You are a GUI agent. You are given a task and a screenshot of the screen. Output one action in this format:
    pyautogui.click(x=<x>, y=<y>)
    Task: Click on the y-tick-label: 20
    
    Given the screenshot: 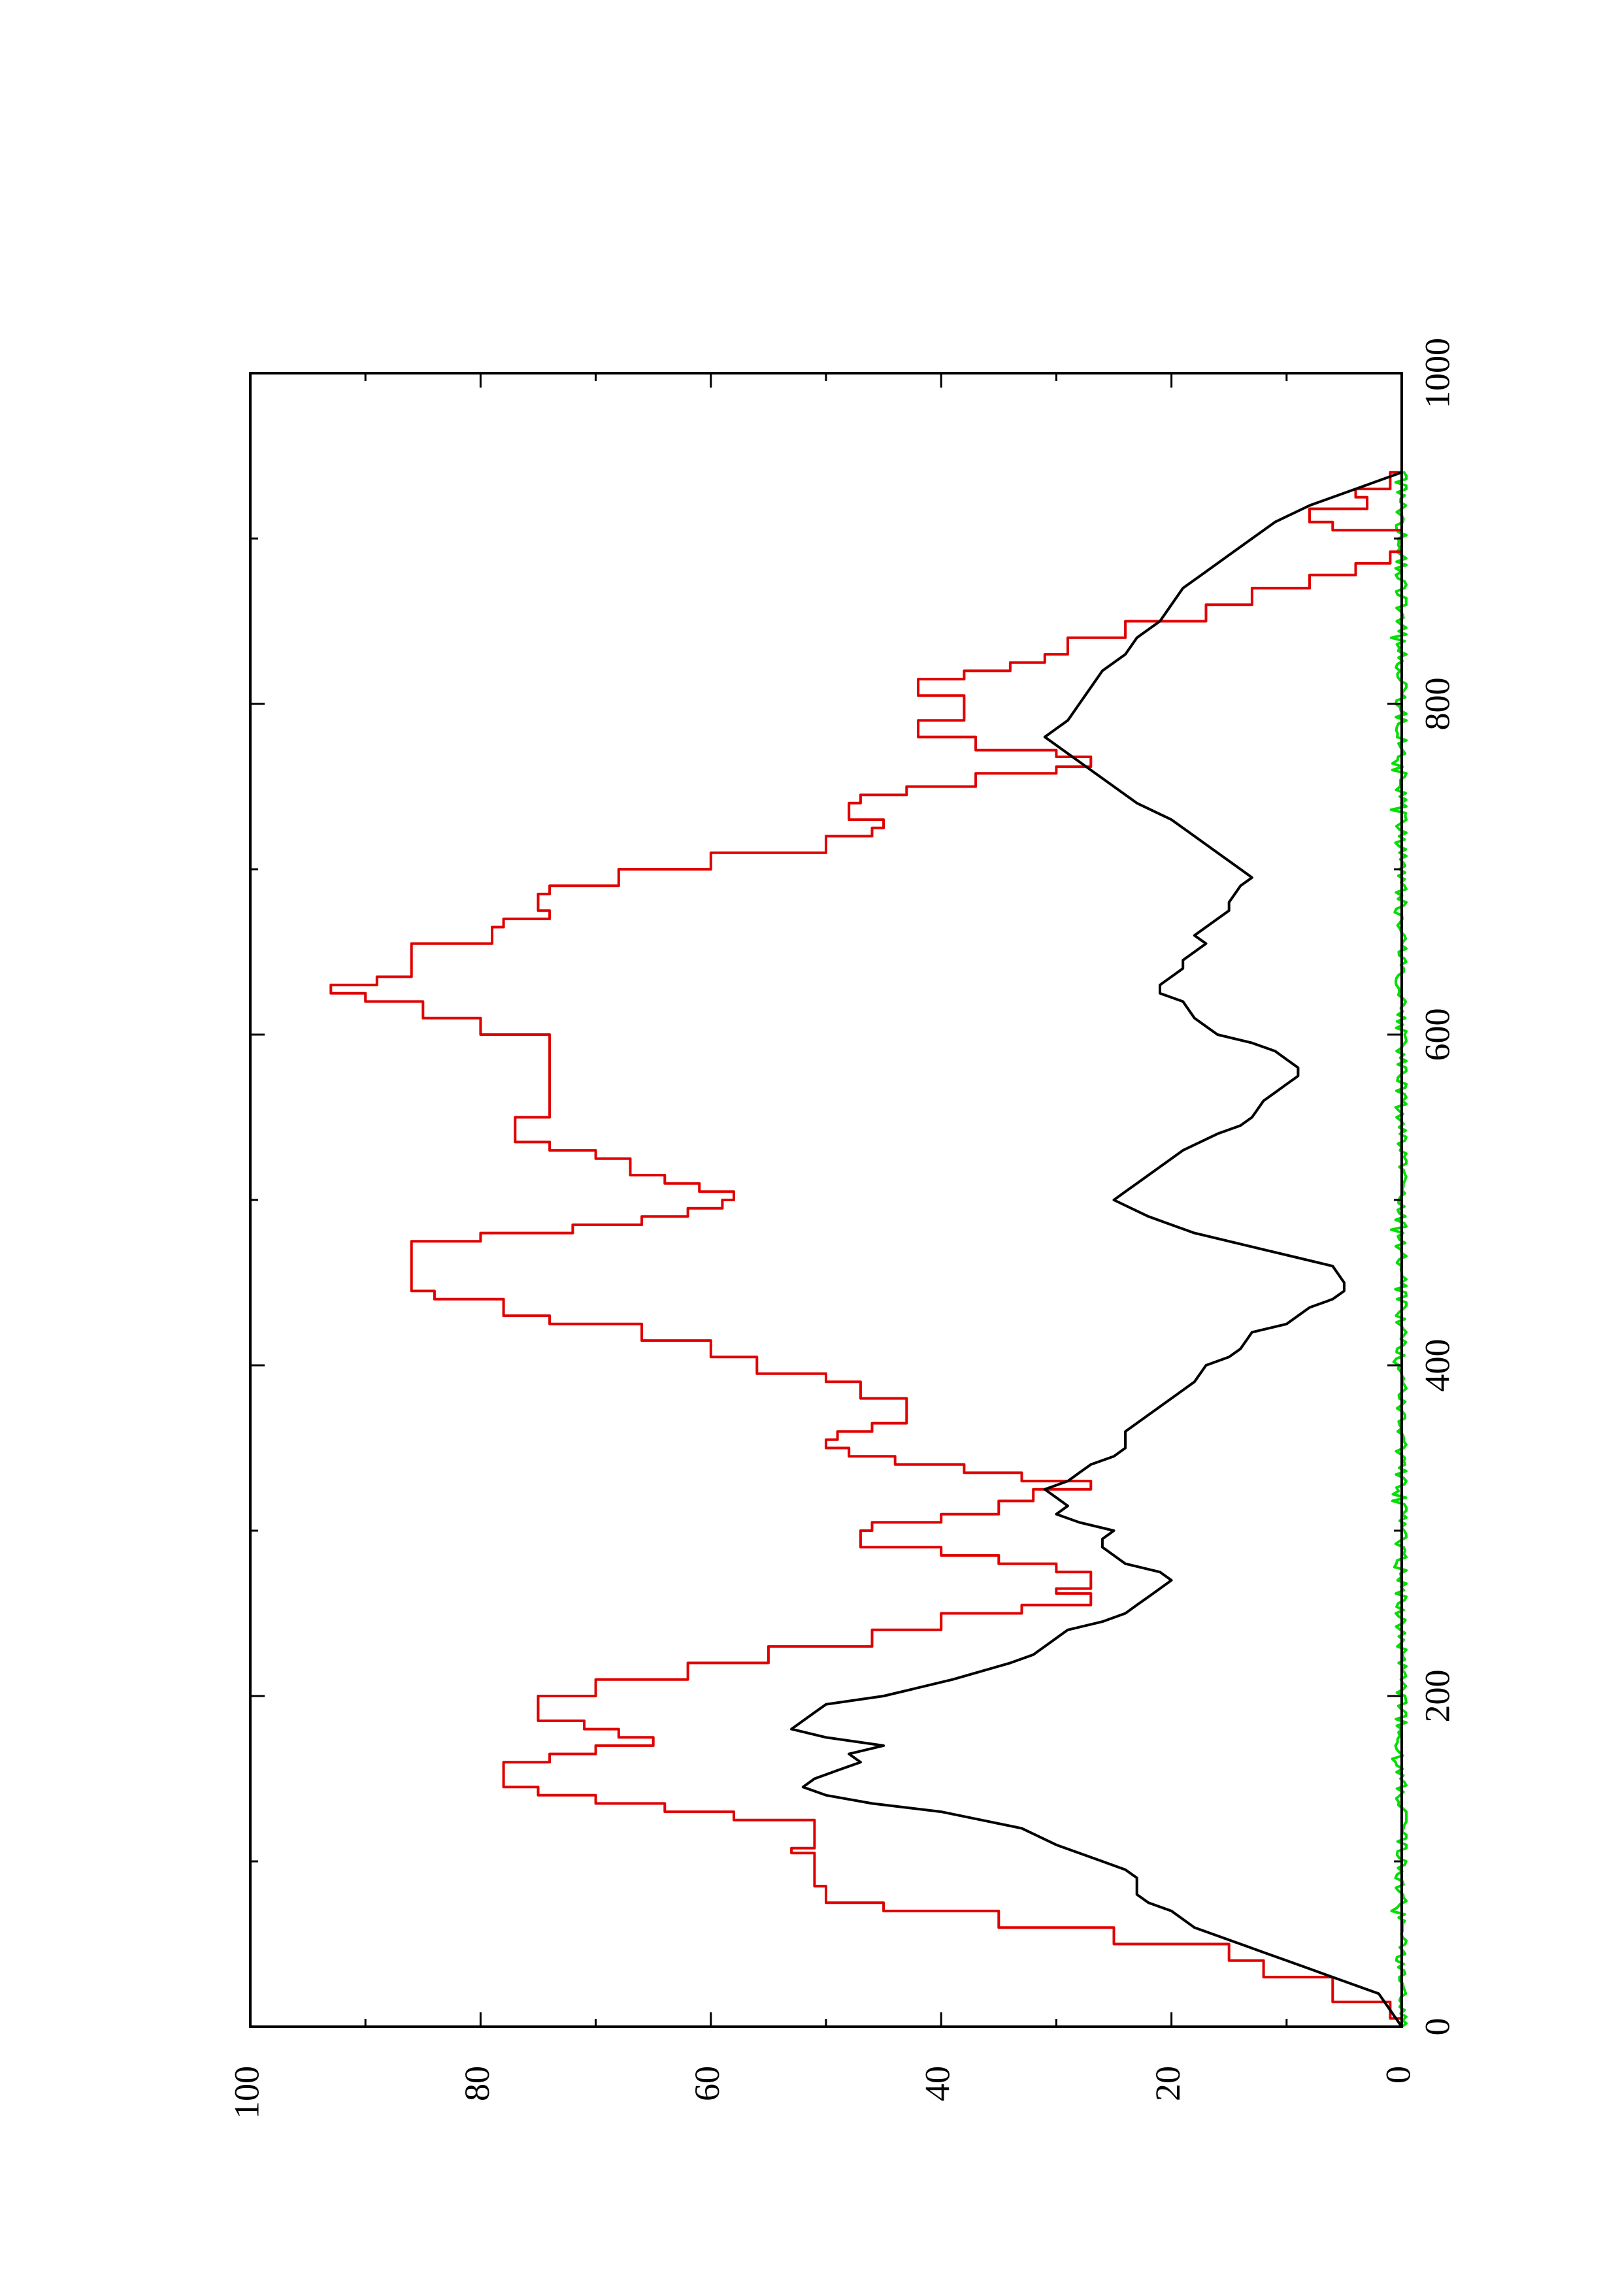 What is the action you would take?
    pyautogui.click(x=1167, y=2083)
    